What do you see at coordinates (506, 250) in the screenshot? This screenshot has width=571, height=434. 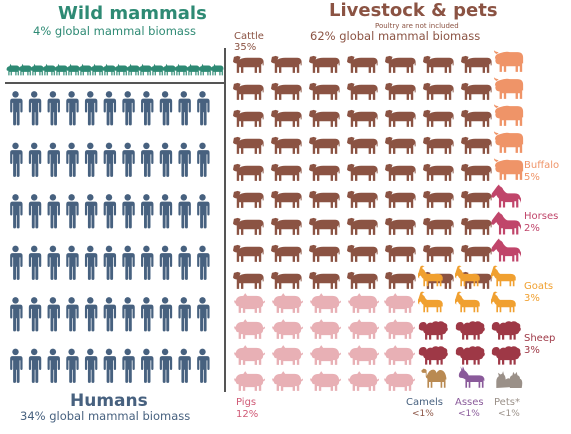 I see `horse-icon` at bounding box center [506, 250].